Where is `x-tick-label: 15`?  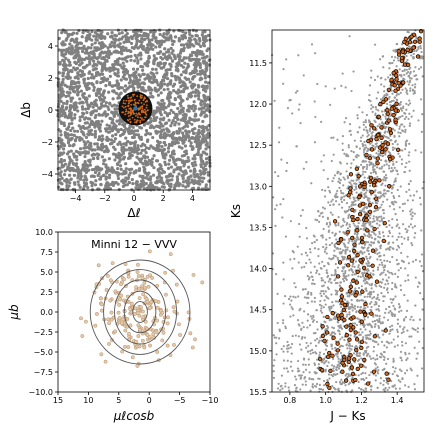
x-tick-label: 15 is located at coordinates (58, 400).